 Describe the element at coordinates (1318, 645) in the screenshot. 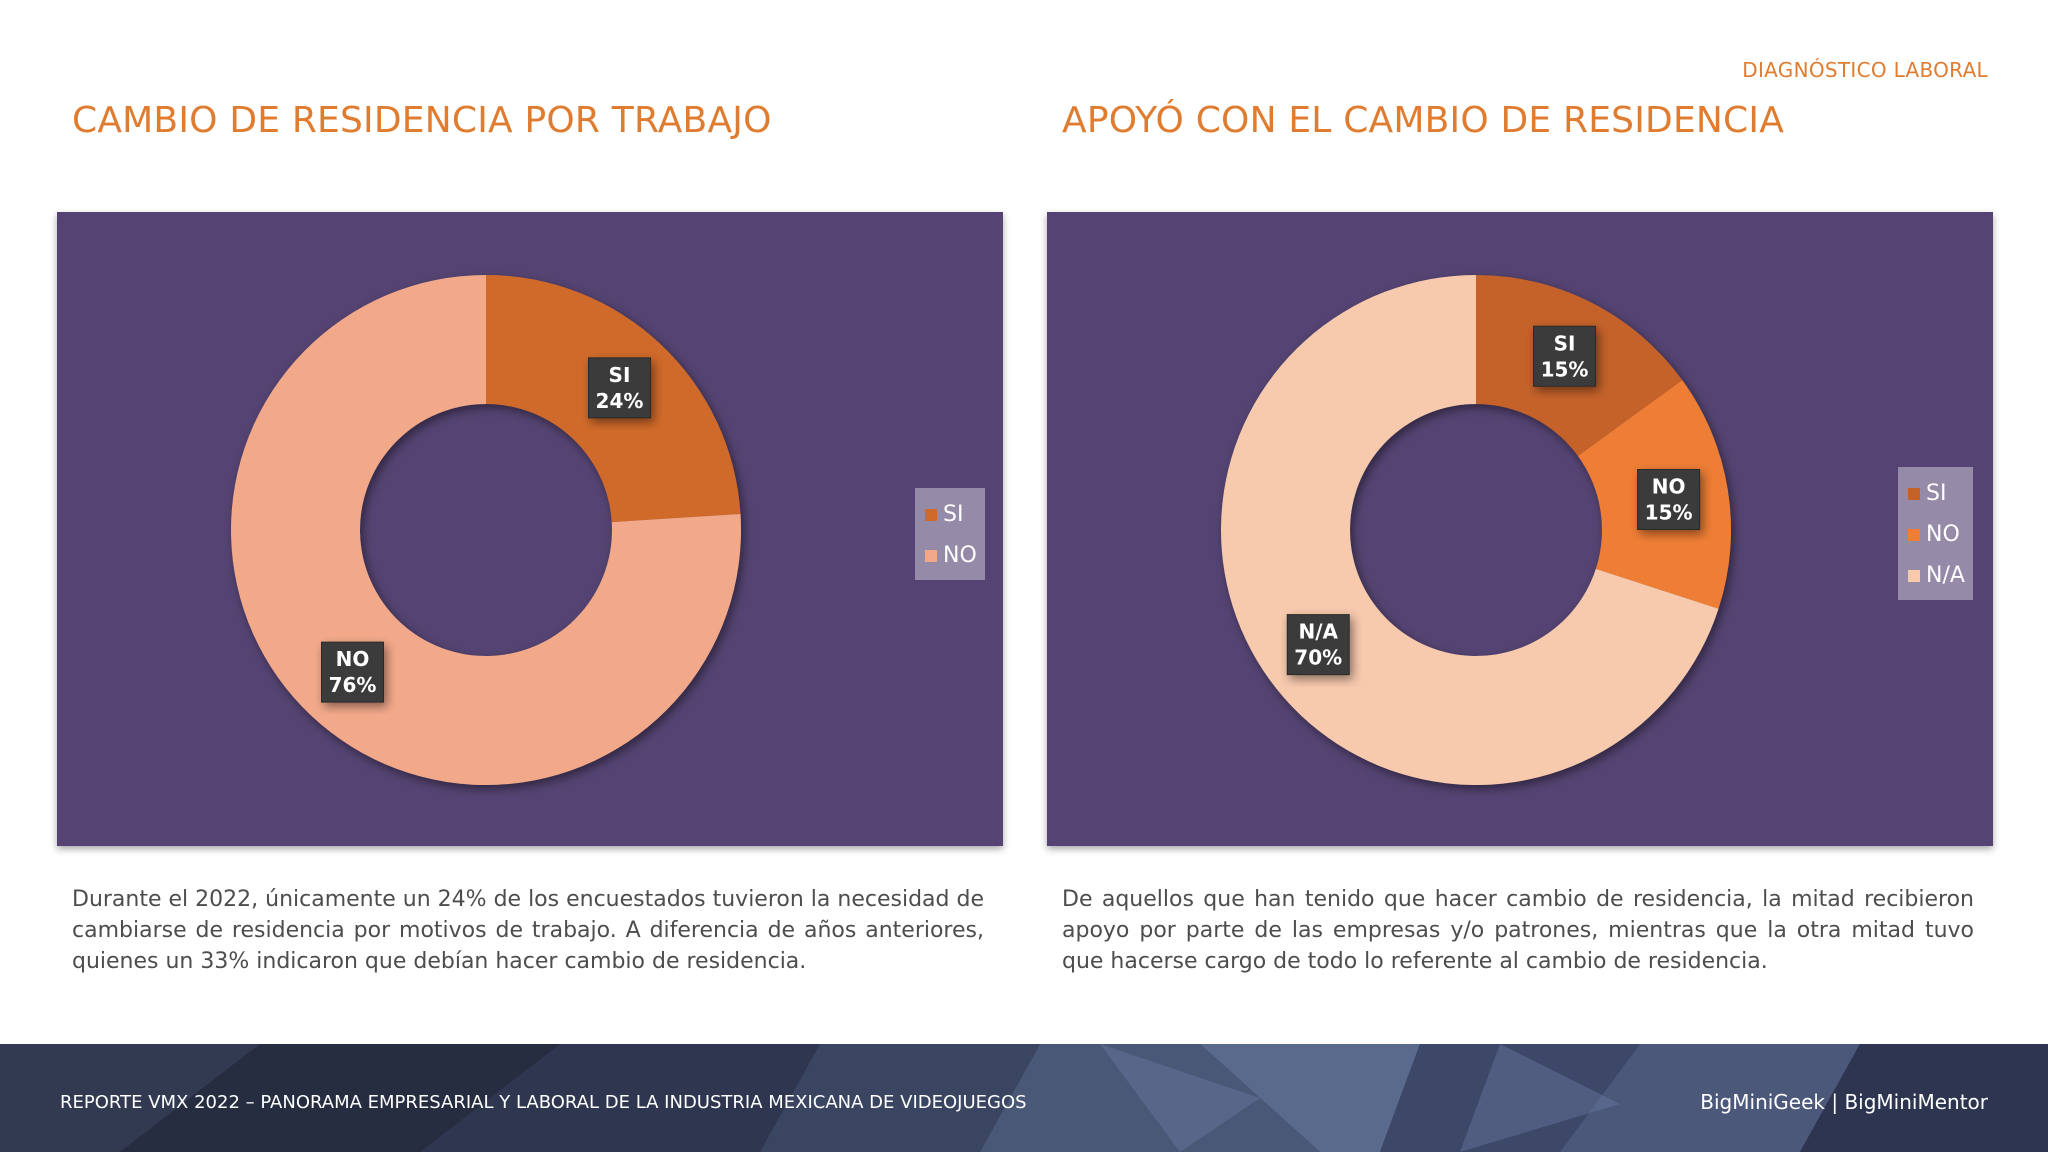

I see `data-label-na: N/A70%` at that location.